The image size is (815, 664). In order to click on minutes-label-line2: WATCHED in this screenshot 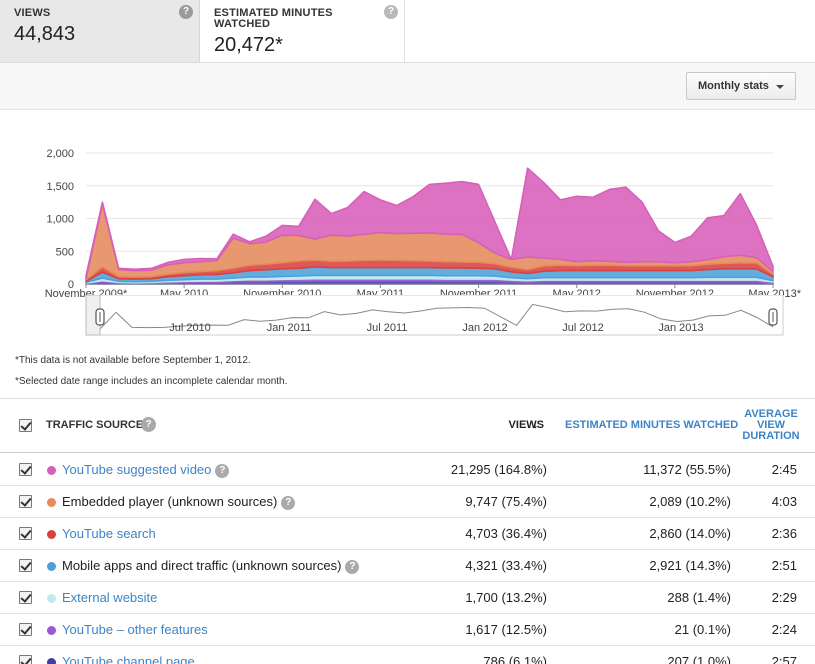, I will do `click(242, 24)`.